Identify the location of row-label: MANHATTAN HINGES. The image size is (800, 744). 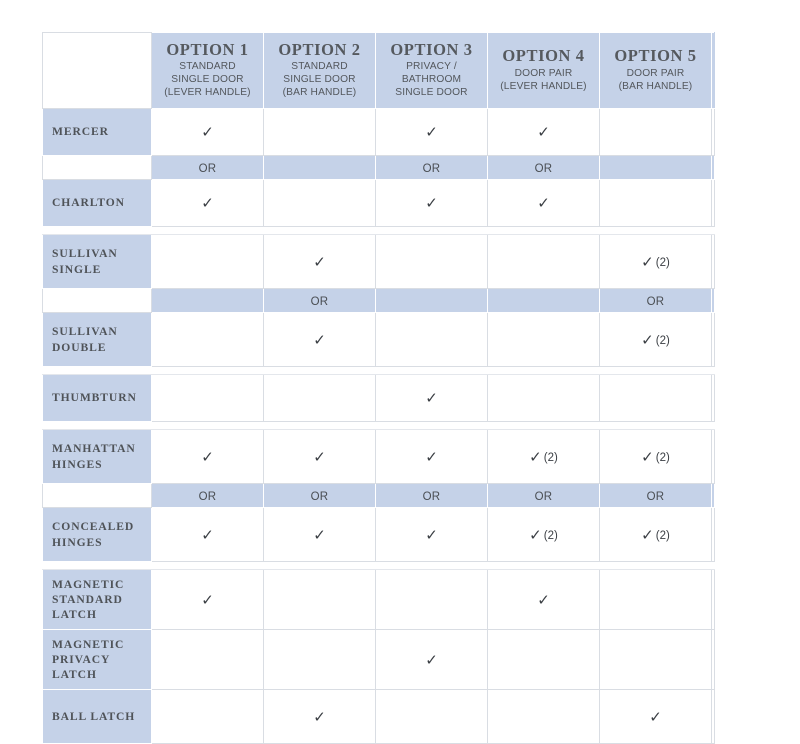
(97, 456).